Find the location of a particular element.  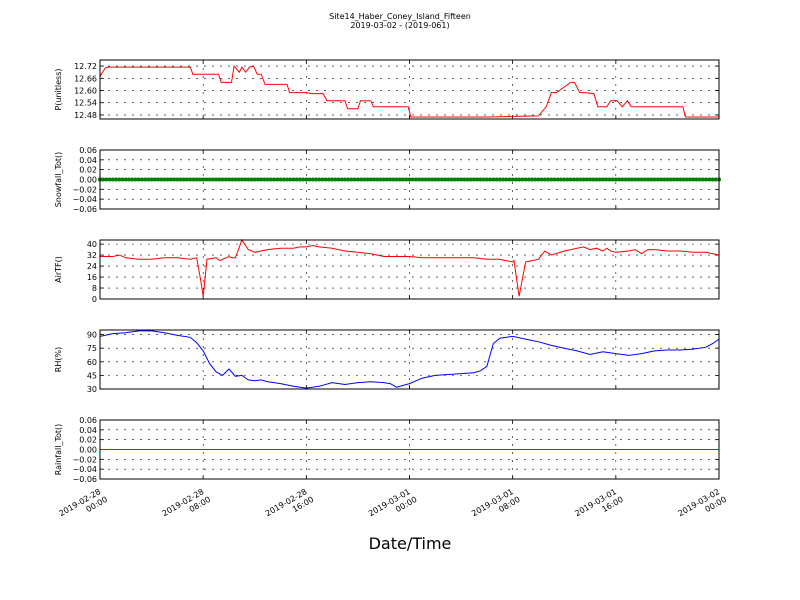

panel-1-frame is located at coordinates (409, 89).